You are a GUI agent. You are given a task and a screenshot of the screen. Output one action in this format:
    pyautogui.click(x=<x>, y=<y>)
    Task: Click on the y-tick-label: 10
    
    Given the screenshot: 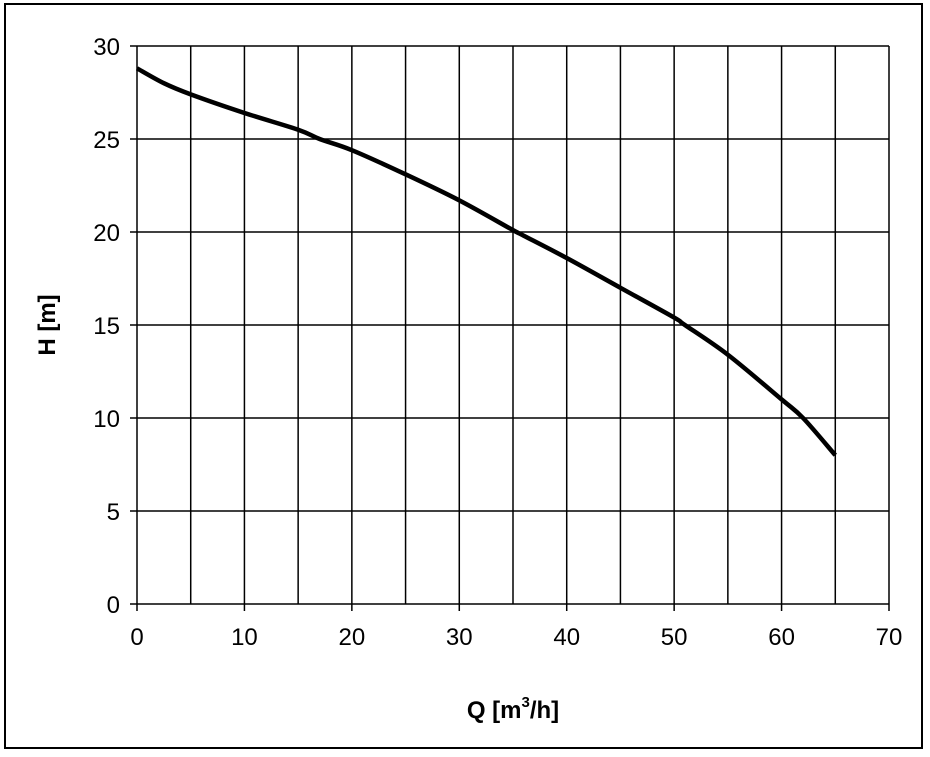 What is the action you would take?
    pyautogui.click(x=106, y=419)
    